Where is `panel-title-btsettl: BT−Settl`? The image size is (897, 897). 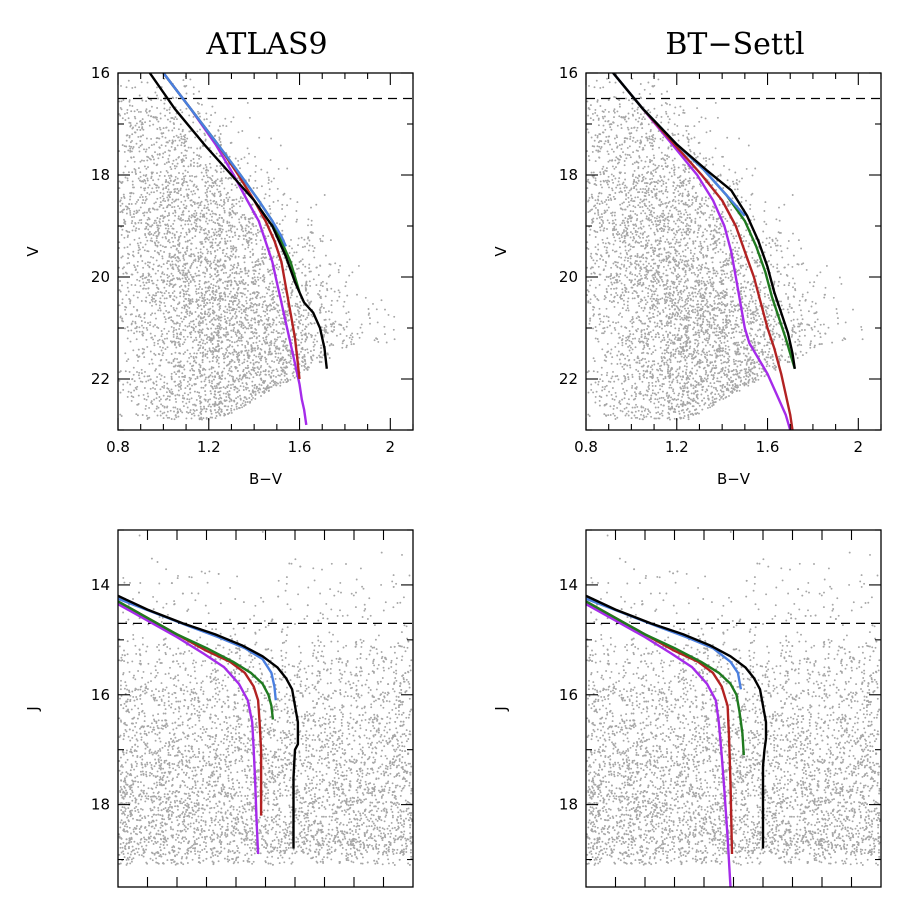
panel-title-btsettl: BT−Settl is located at coordinates (734, 44).